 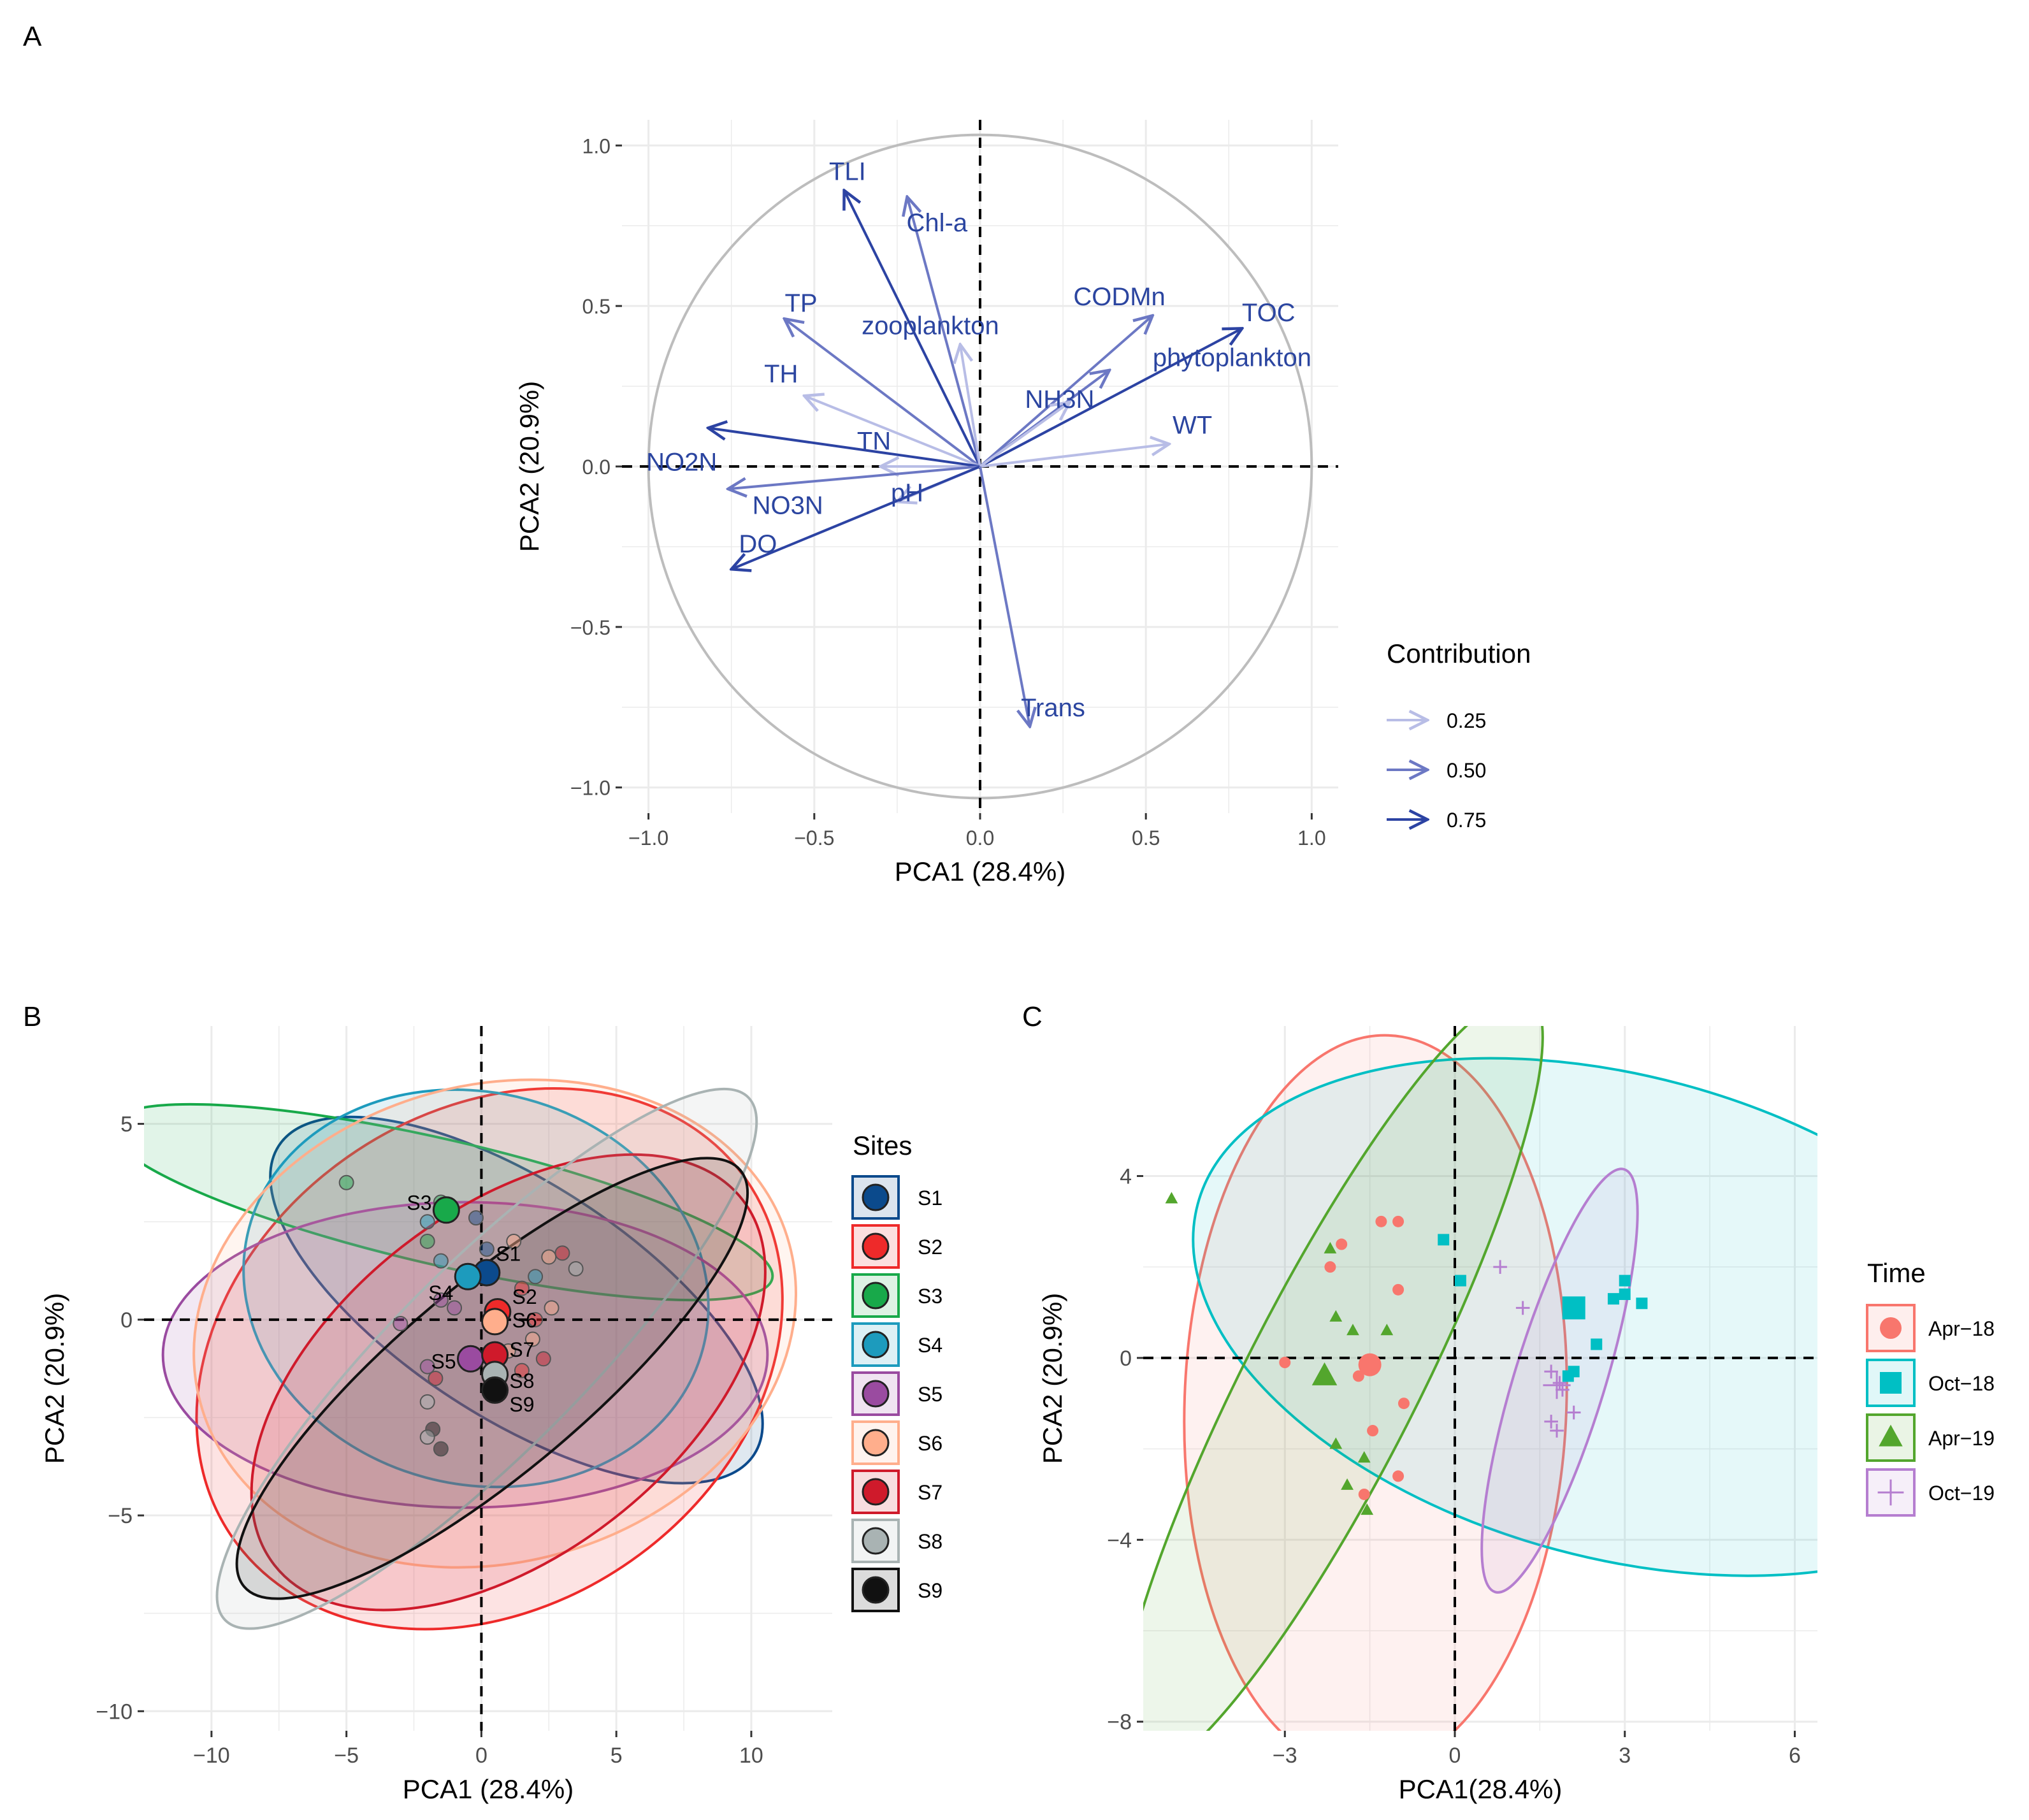 What do you see at coordinates (930, 1345) in the screenshot?
I see `legend-label-s4: S4` at bounding box center [930, 1345].